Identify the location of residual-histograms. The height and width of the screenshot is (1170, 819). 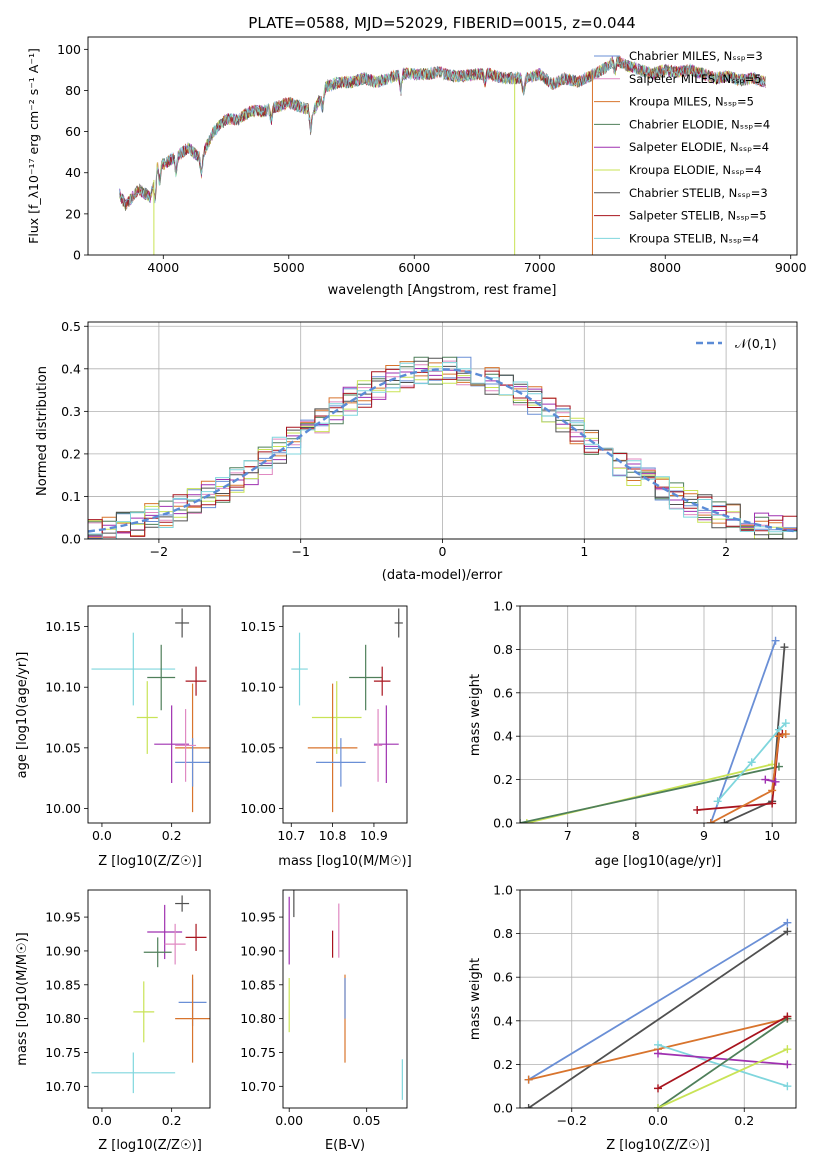
(442, 447).